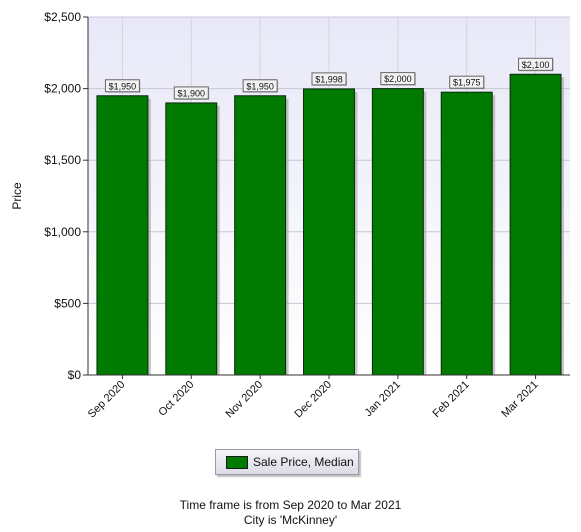 This screenshot has width=581, height=532. What do you see at coordinates (519, 399) in the screenshot?
I see `x-tick-label: Mar 2021` at bounding box center [519, 399].